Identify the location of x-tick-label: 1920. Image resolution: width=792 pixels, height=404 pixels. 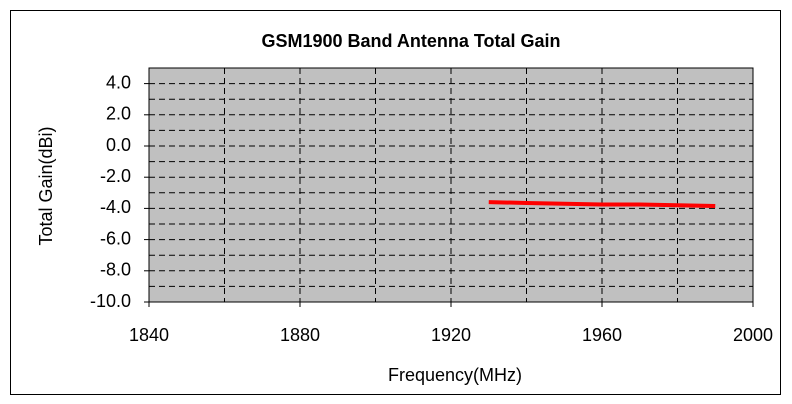
(451, 335).